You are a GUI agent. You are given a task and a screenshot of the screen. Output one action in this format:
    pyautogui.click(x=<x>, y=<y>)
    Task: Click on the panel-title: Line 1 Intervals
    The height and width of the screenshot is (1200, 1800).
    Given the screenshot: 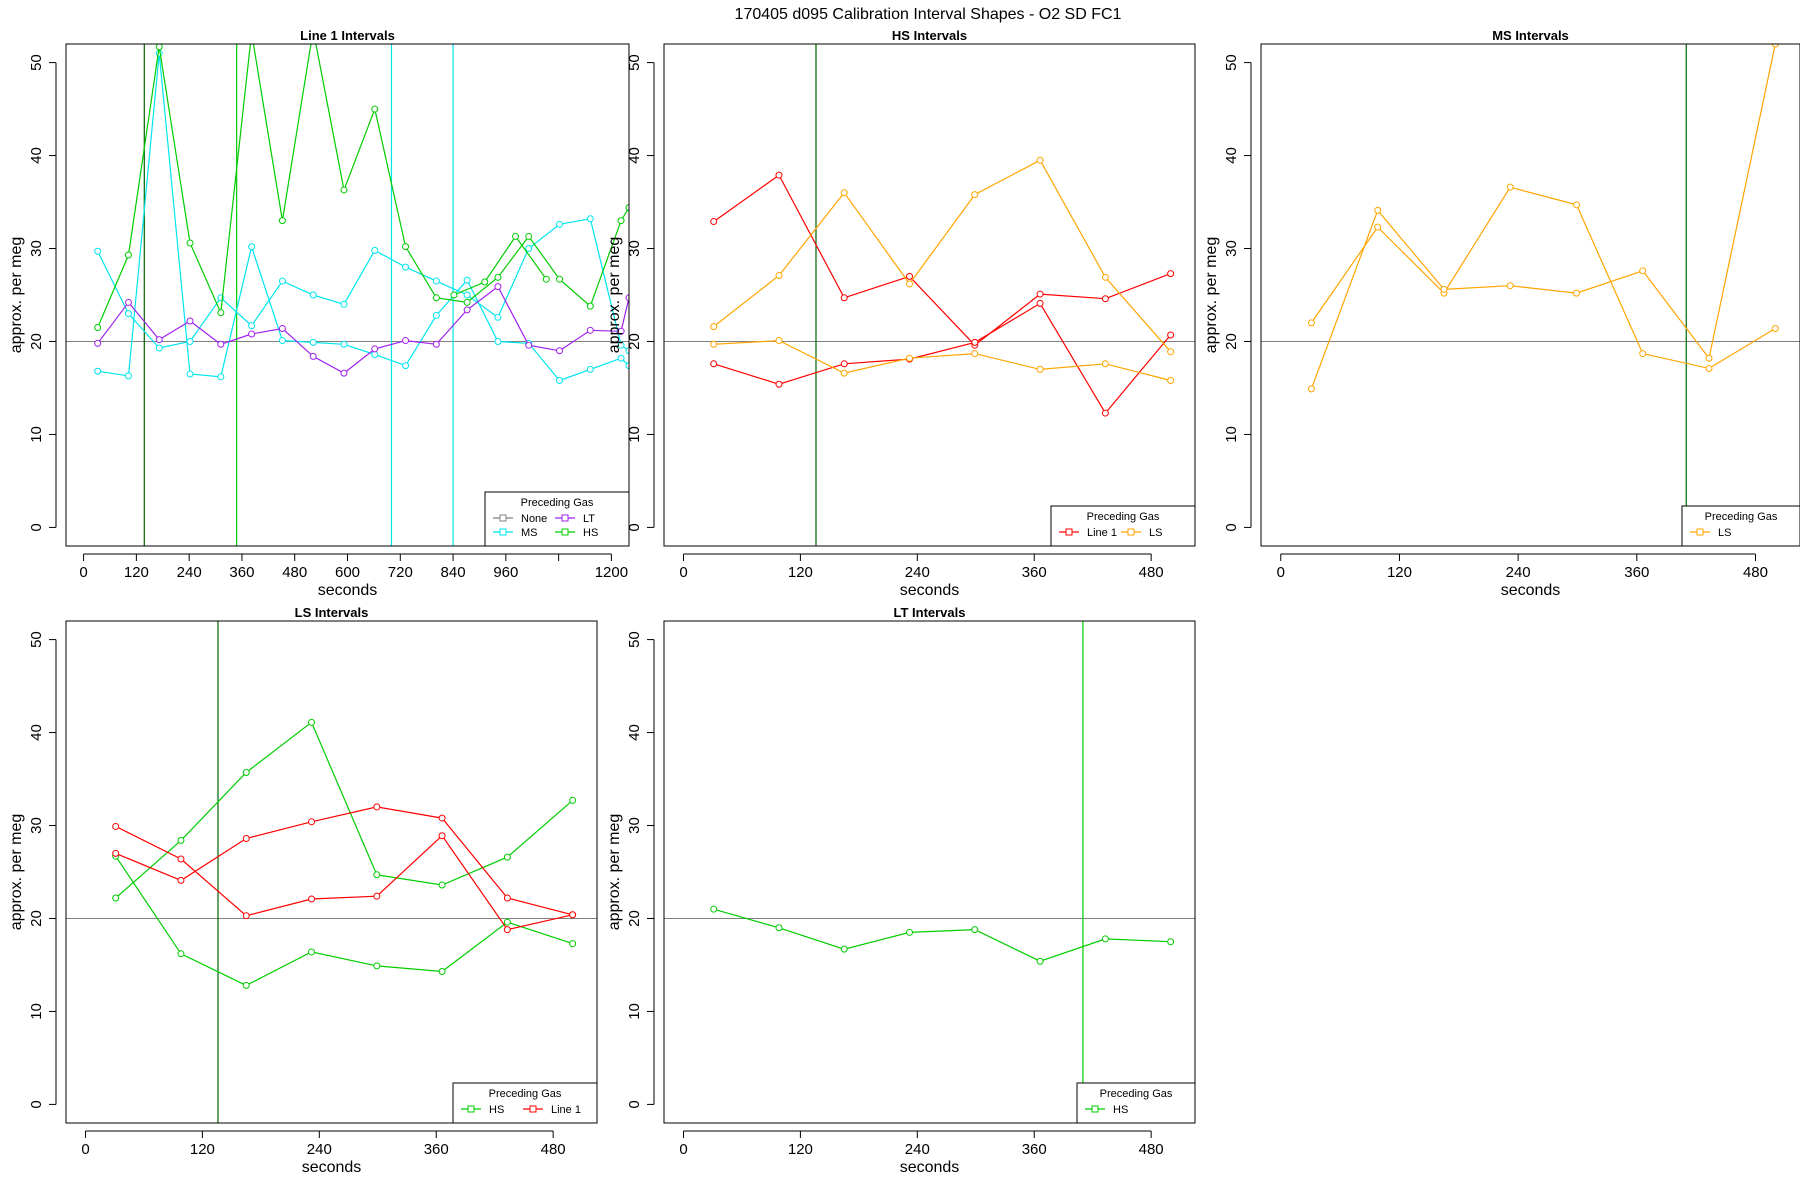 What is the action you would take?
    pyautogui.click(x=347, y=35)
    